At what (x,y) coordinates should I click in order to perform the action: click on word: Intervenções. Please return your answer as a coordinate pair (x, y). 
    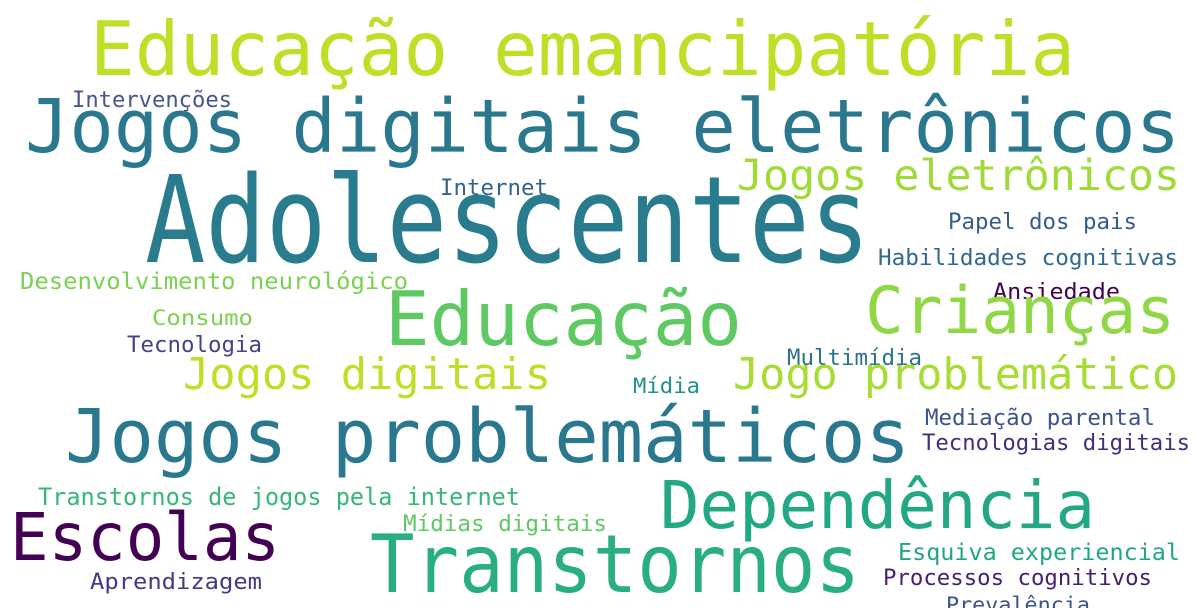
    Looking at the image, I should click on (152, 100).